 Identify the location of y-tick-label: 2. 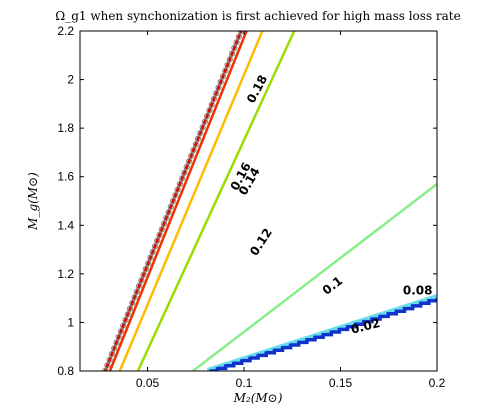
(70, 80).